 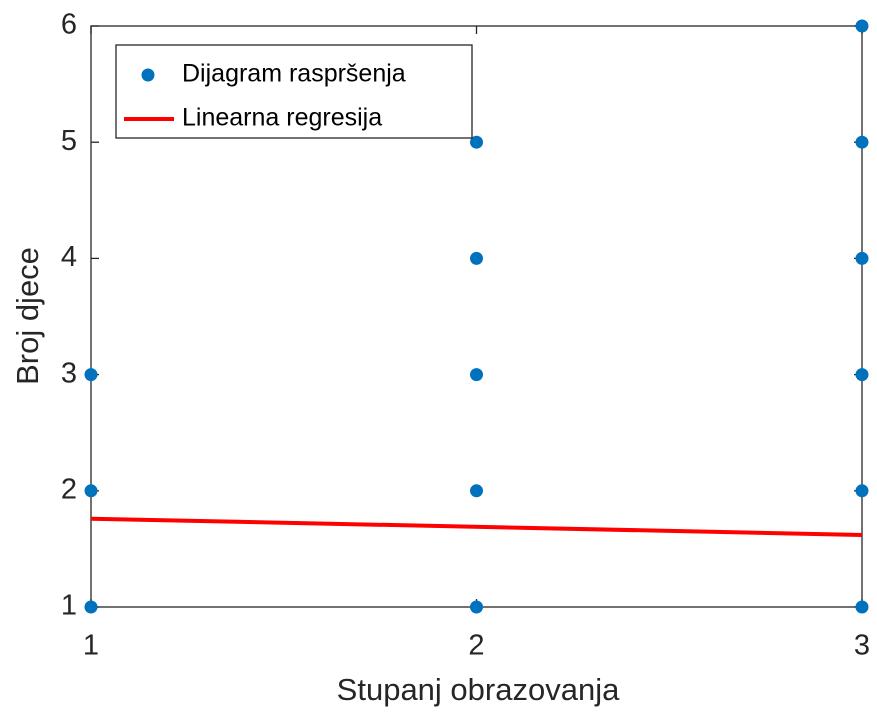 I want to click on y-tick-label: 2, so click(x=69, y=489).